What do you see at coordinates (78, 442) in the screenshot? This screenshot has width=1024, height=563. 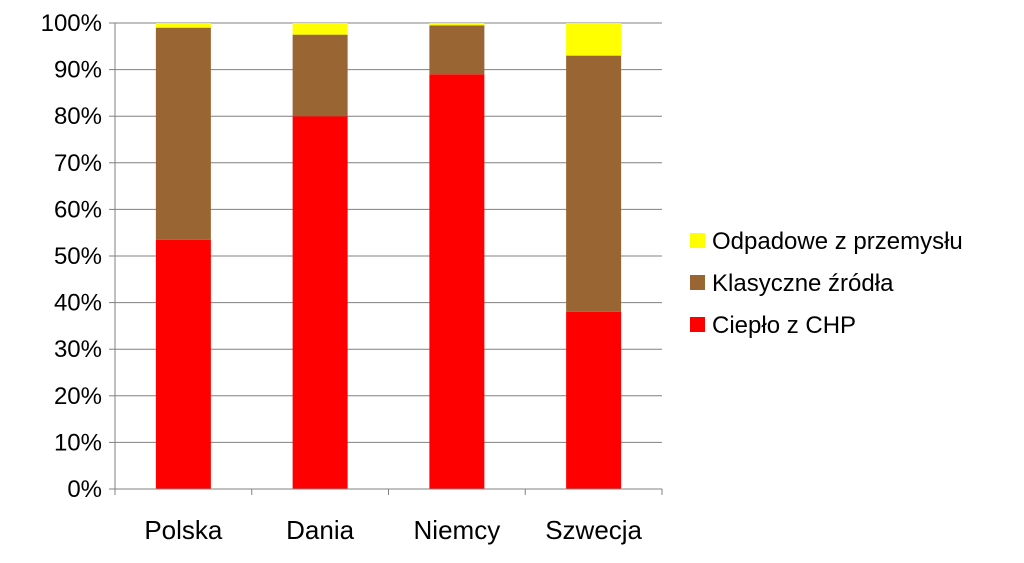 I see `y-tick-label: 10%` at bounding box center [78, 442].